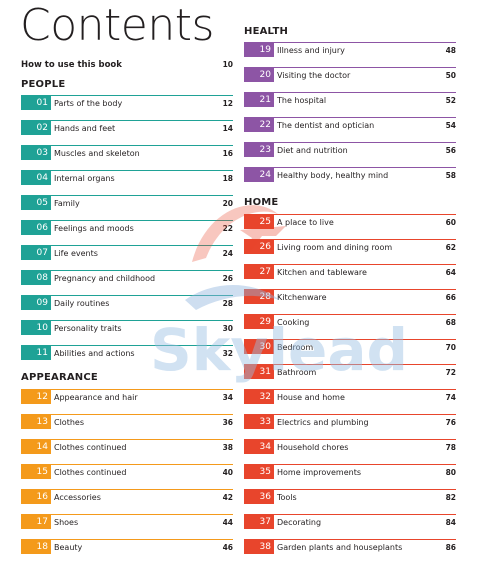  I want to click on toc-entry: 20 Visiting the doctor 50, so click(350, 74).